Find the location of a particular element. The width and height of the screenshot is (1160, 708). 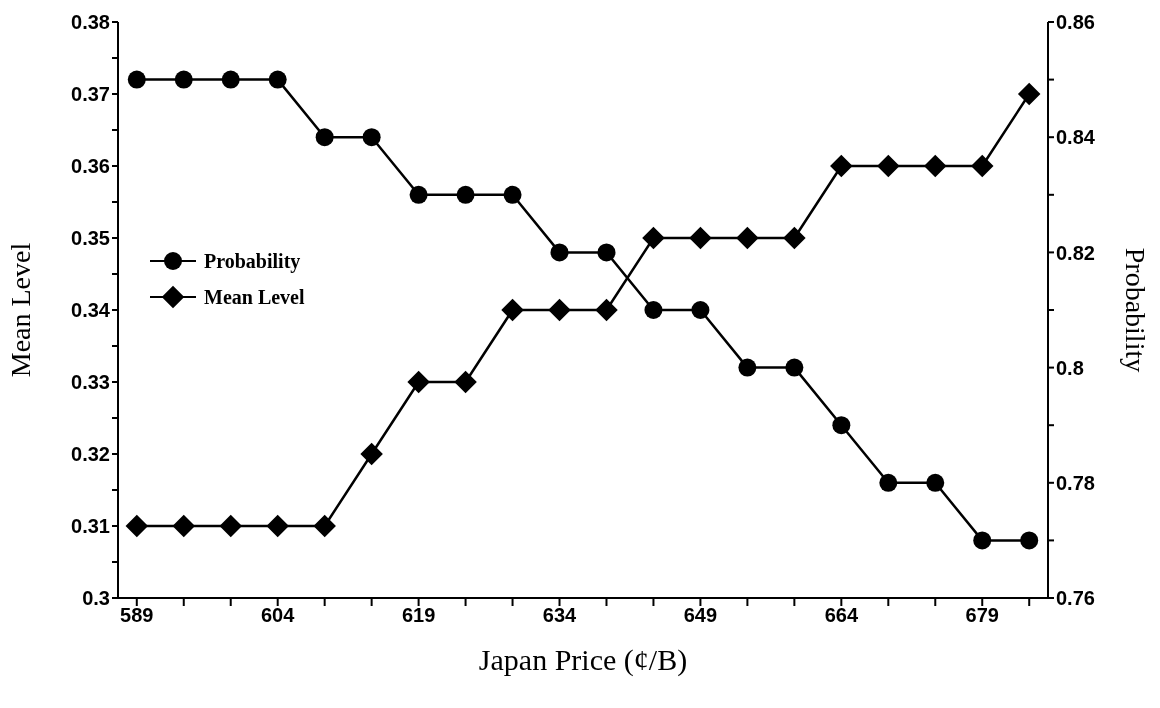

y-tick-label: 0.35 is located at coordinates (90, 238).